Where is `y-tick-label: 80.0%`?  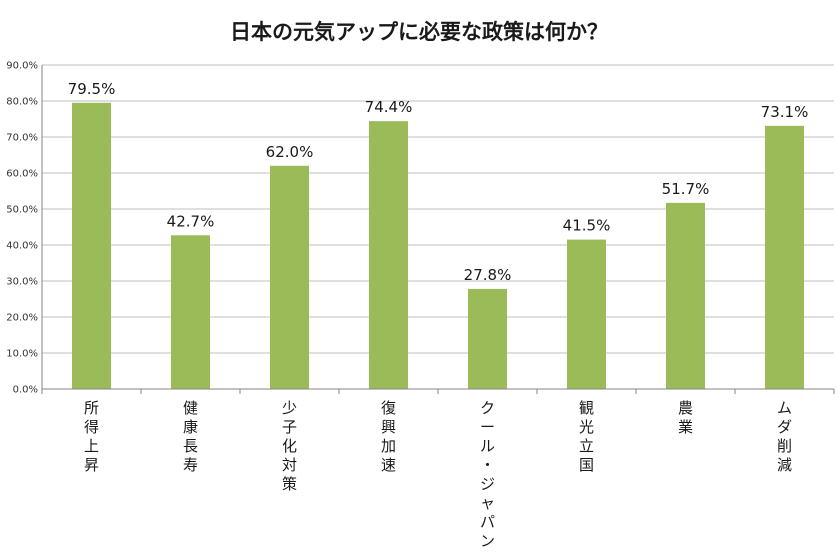 y-tick-label: 80.0% is located at coordinates (22, 102).